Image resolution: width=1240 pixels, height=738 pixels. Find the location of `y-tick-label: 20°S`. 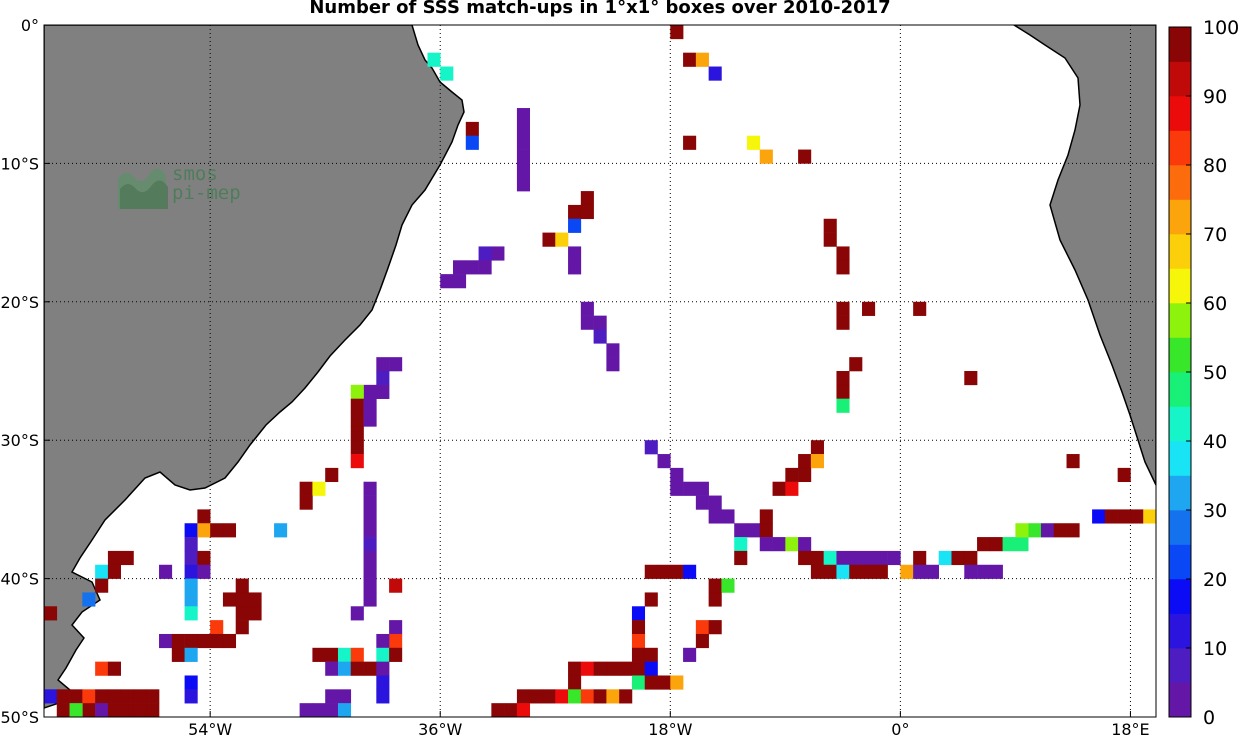

y-tick-label: 20°S is located at coordinates (19, 302).